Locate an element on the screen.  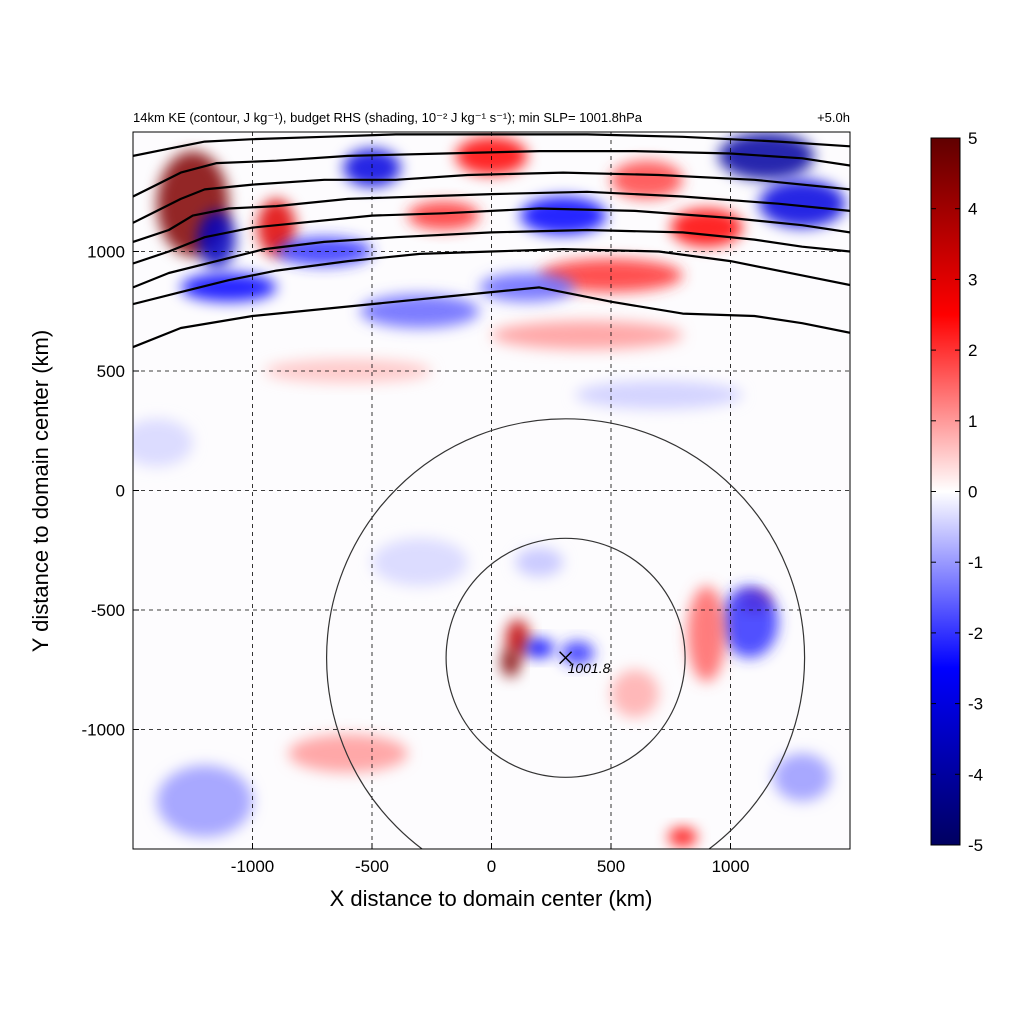
colorbar-tick-label: -3 is located at coordinates (975, 704).